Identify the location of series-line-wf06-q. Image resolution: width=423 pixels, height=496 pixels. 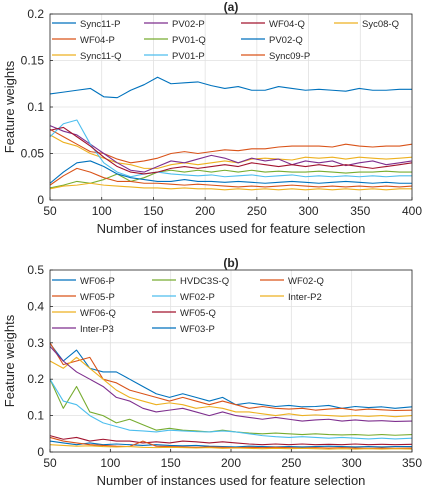
(231, 387).